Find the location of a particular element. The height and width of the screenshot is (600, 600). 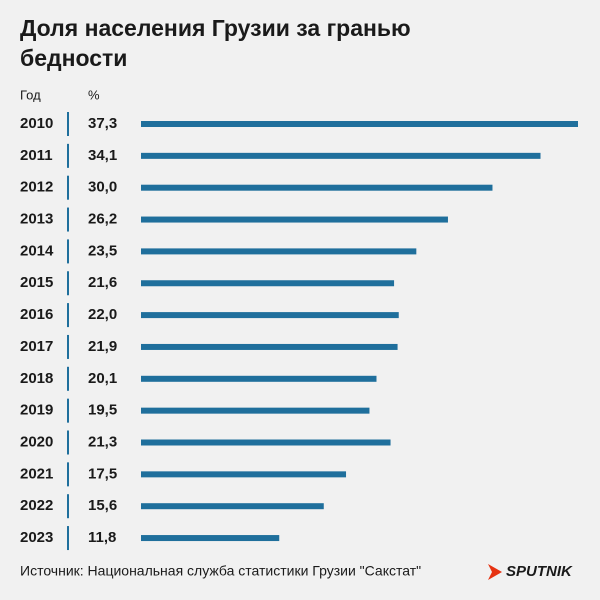

value-label: 22,0 is located at coordinates (102, 314).